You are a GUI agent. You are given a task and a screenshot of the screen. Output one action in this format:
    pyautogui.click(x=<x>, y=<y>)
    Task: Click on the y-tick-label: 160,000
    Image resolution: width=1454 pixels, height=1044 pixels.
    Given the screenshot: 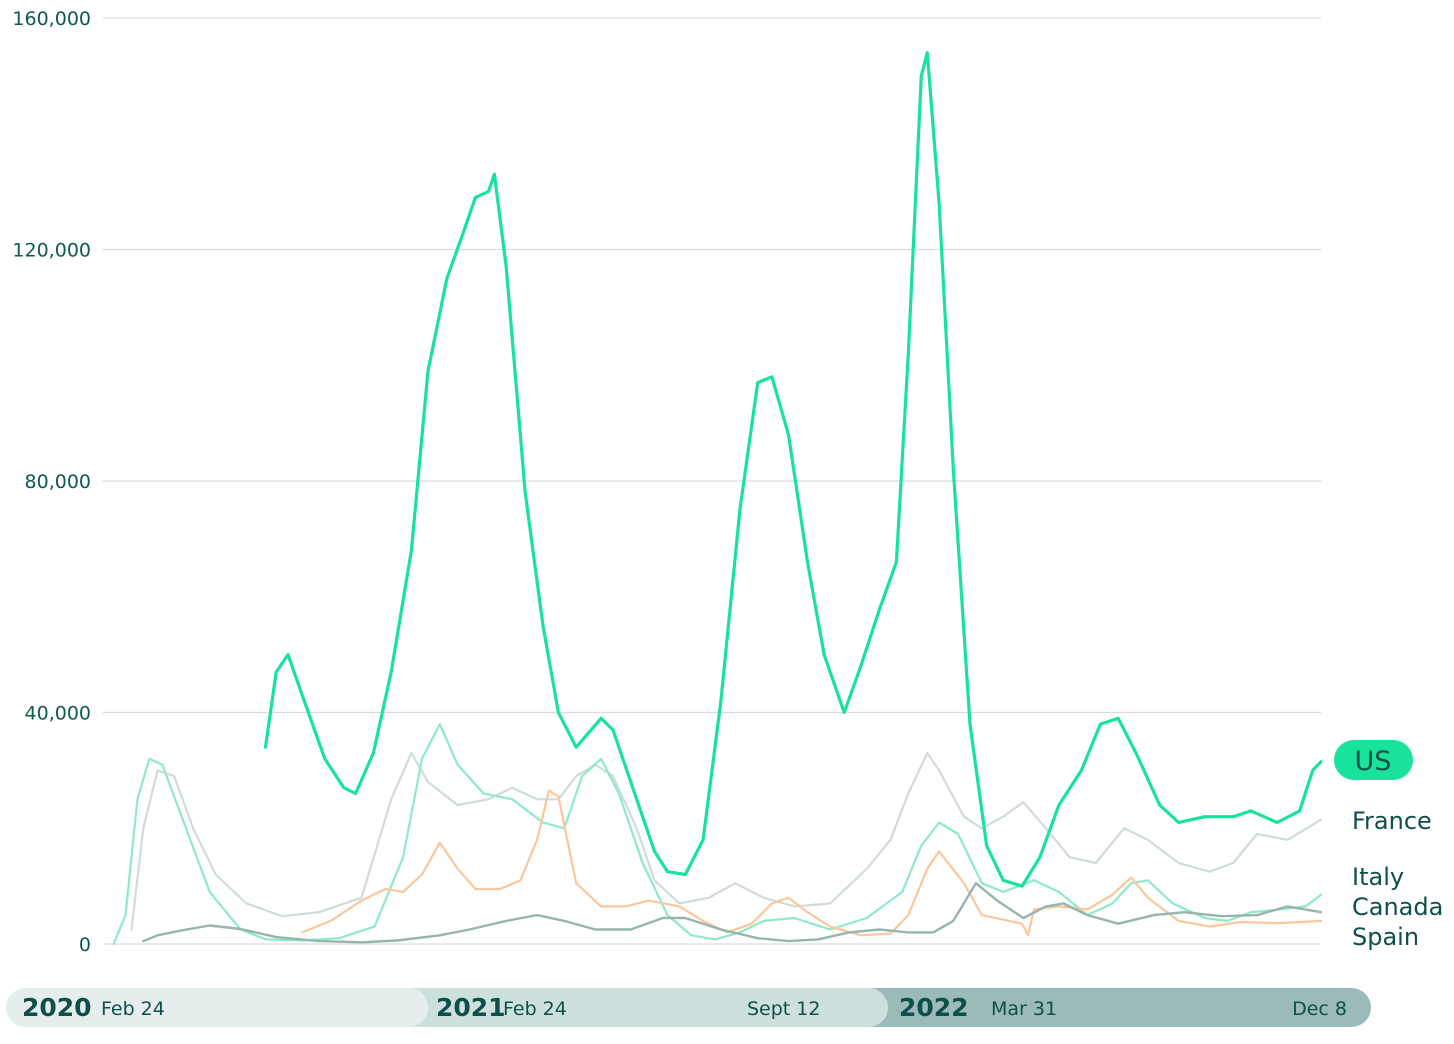 What is the action you would take?
    pyautogui.click(x=51, y=19)
    